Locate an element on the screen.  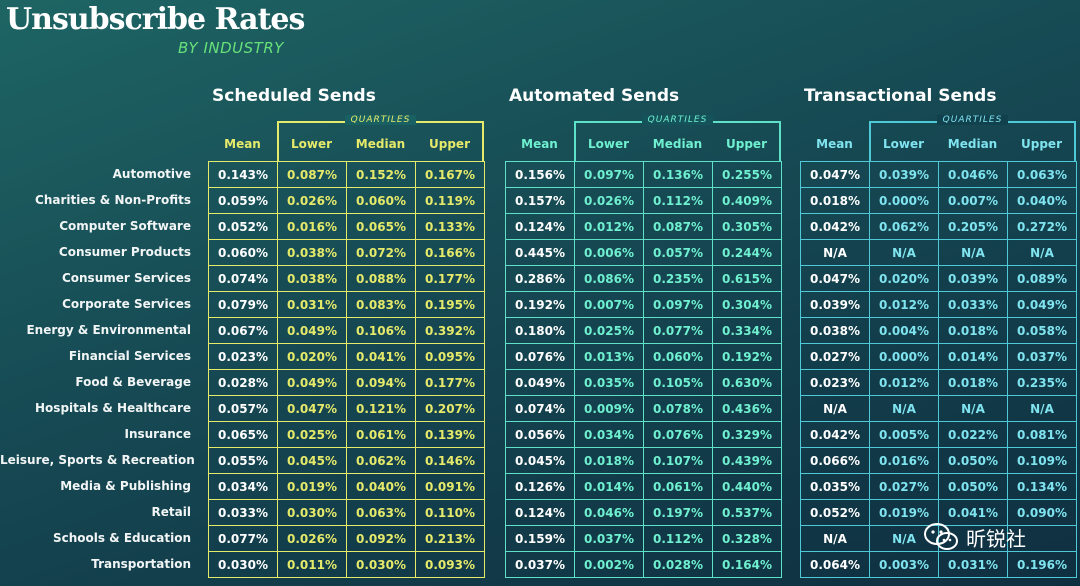
cell-lower: 0.012% is located at coordinates (904, 304).